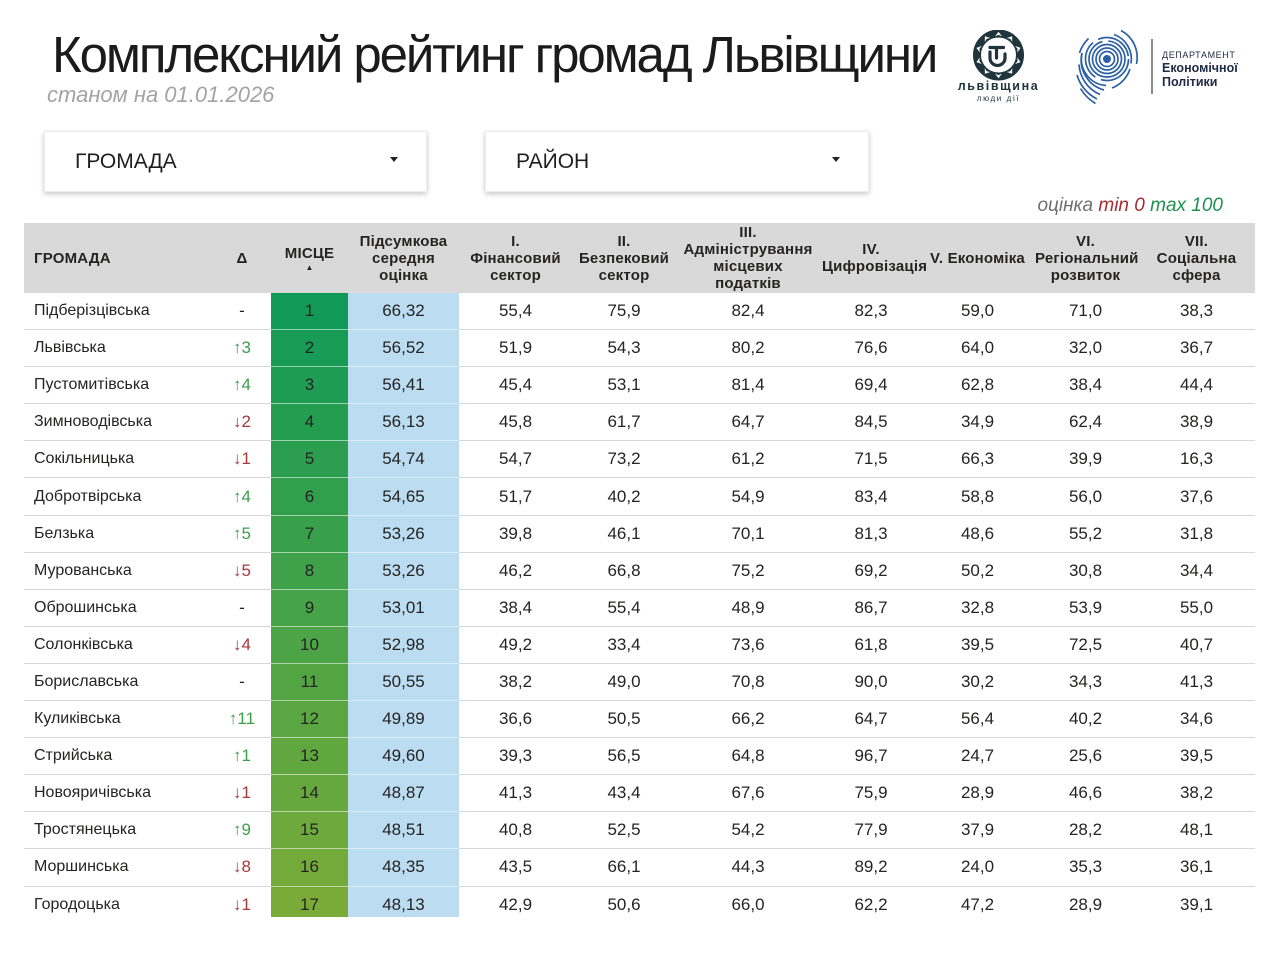 The width and height of the screenshot is (1280, 959). Describe the element at coordinates (1189, 82) in the screenshot. I see `svg-text: Політики` at that location.